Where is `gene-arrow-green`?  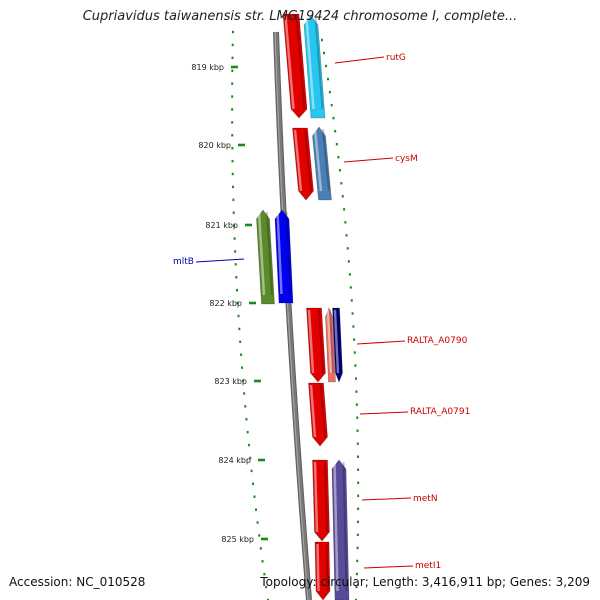
gene-arrow-green is located at coordinates (265, 257).